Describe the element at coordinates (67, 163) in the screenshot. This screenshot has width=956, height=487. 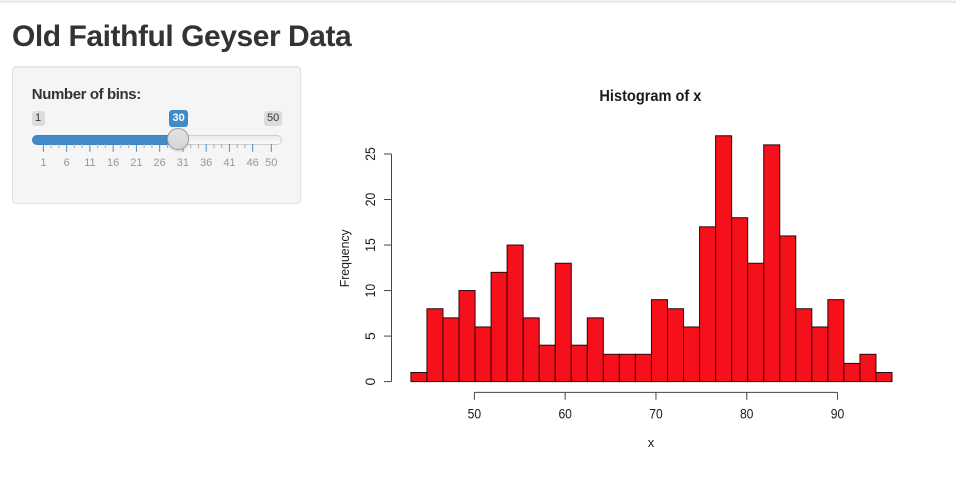
I see `svg-text: 6` at that location.